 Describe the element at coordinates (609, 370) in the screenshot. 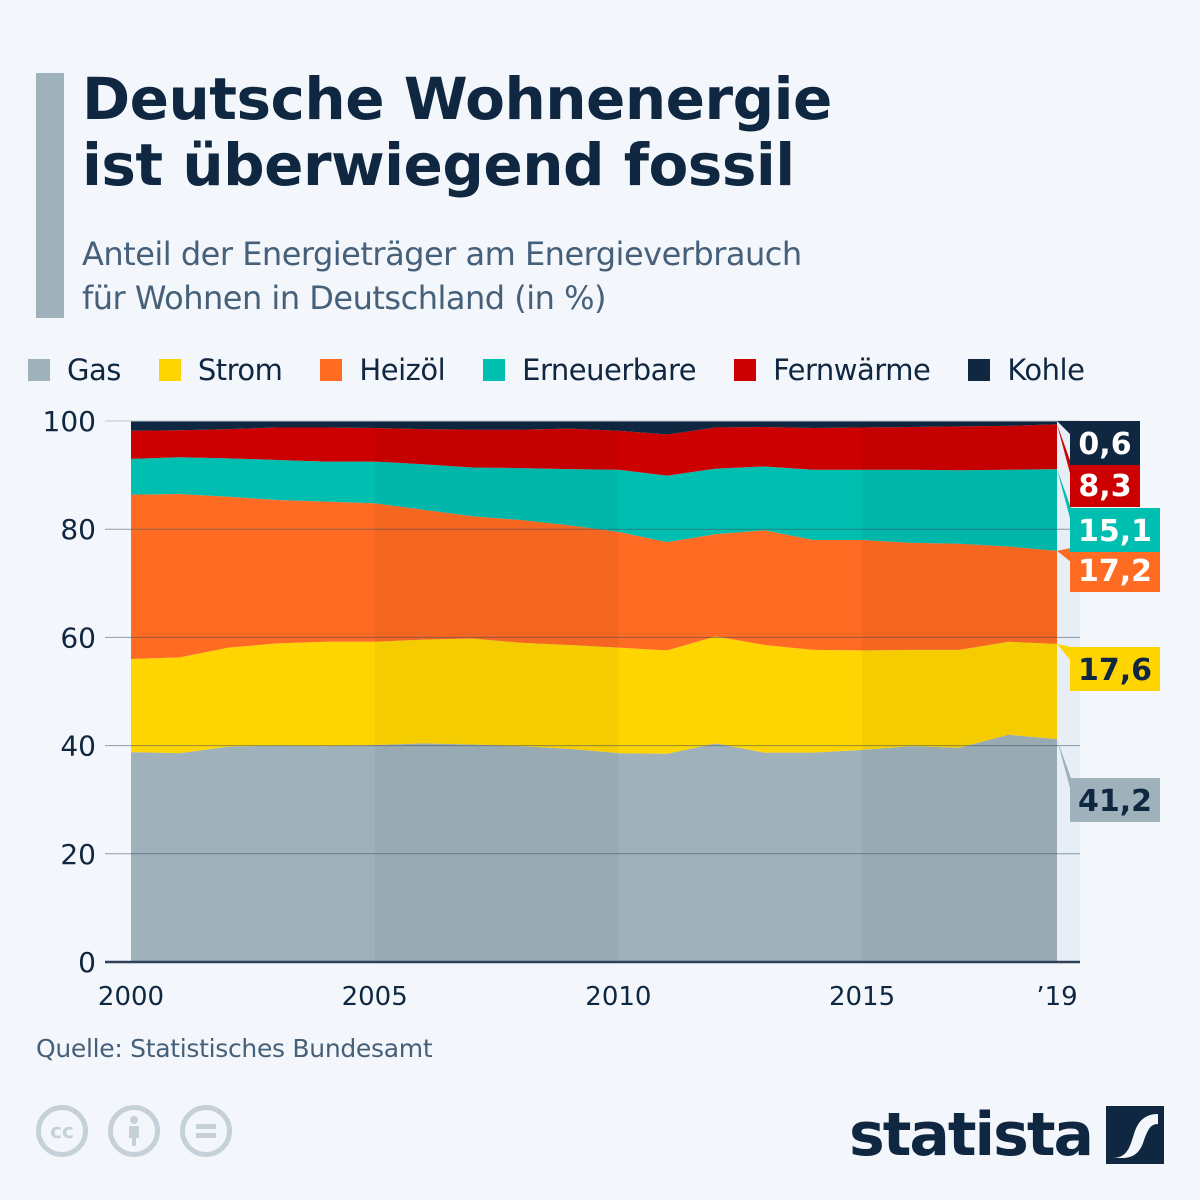

I see `legend-label-erneuerbare: Erneuerbare` at that location.